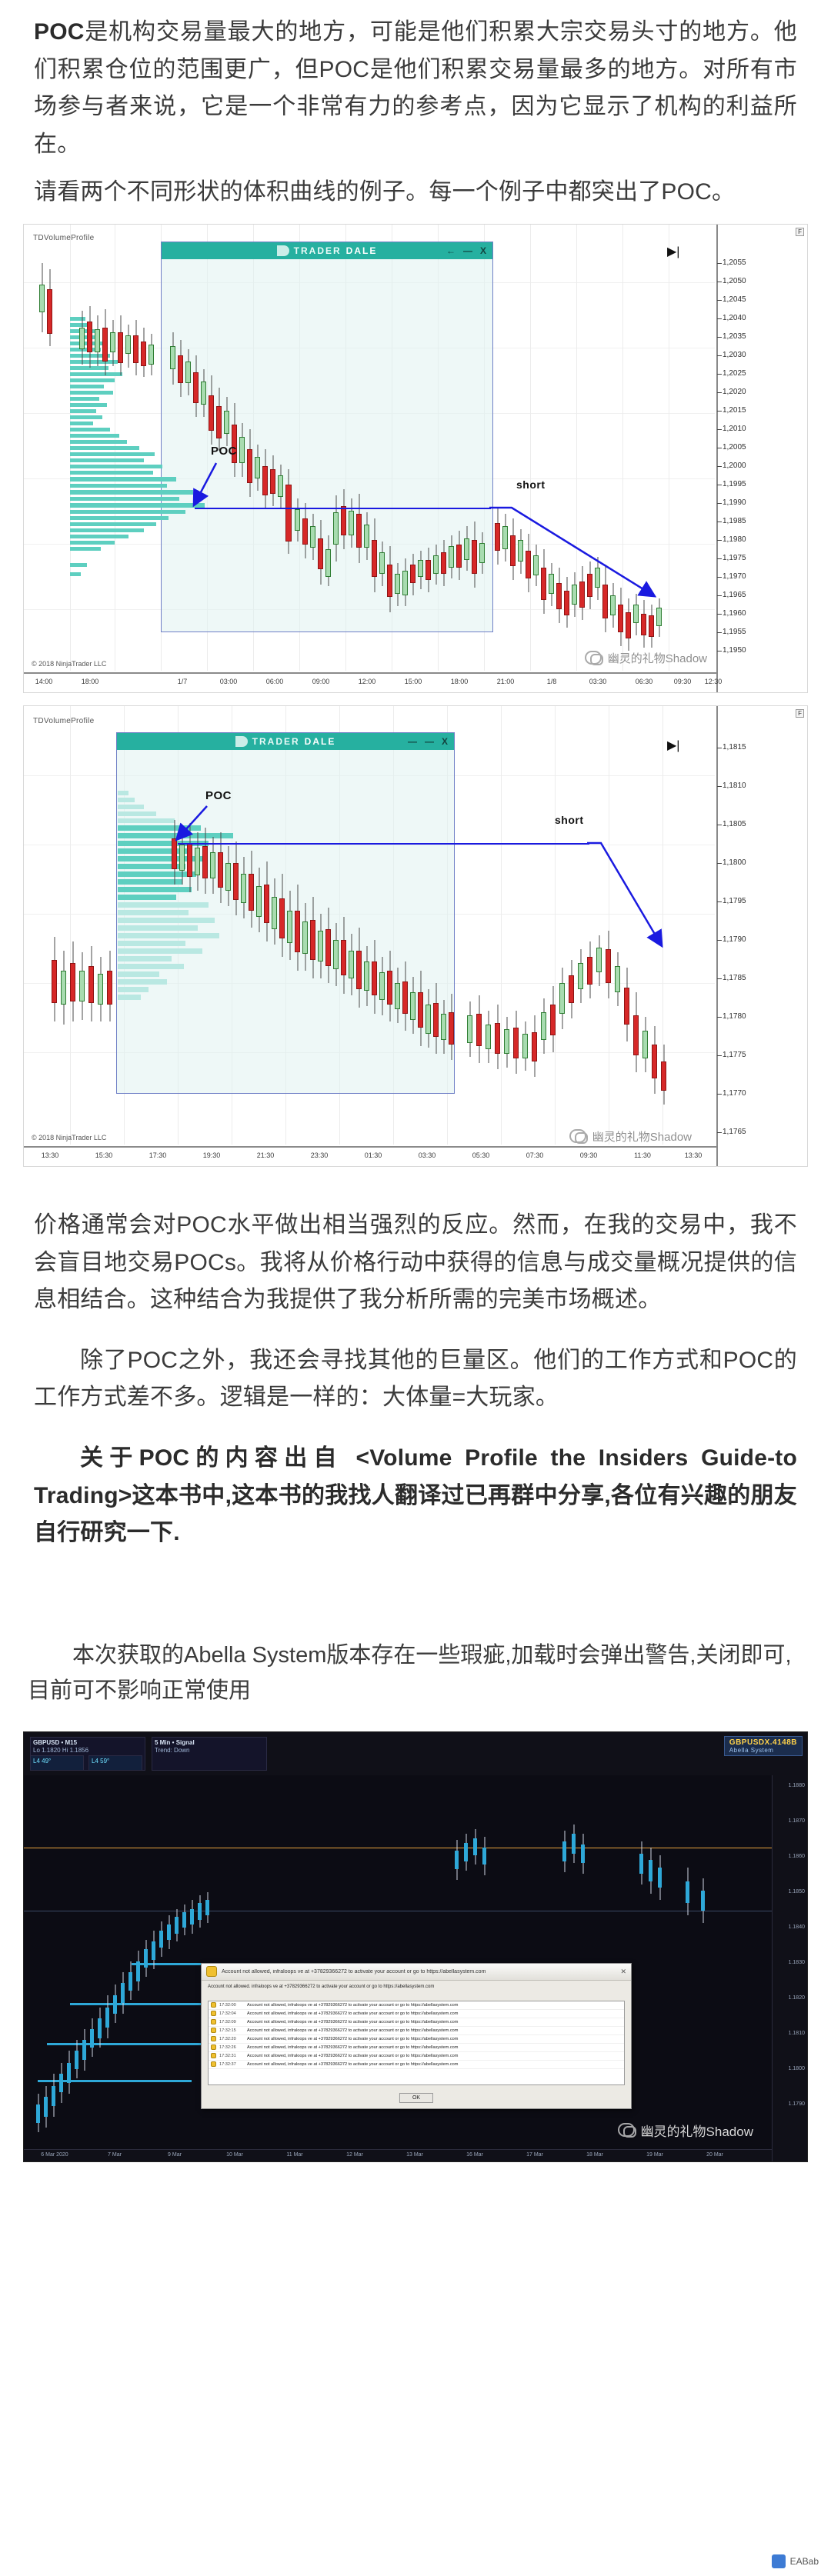 The width and height of the screenshot is (831, 2576). I want to click on time-tick: 19:30, so click(211, 1155).